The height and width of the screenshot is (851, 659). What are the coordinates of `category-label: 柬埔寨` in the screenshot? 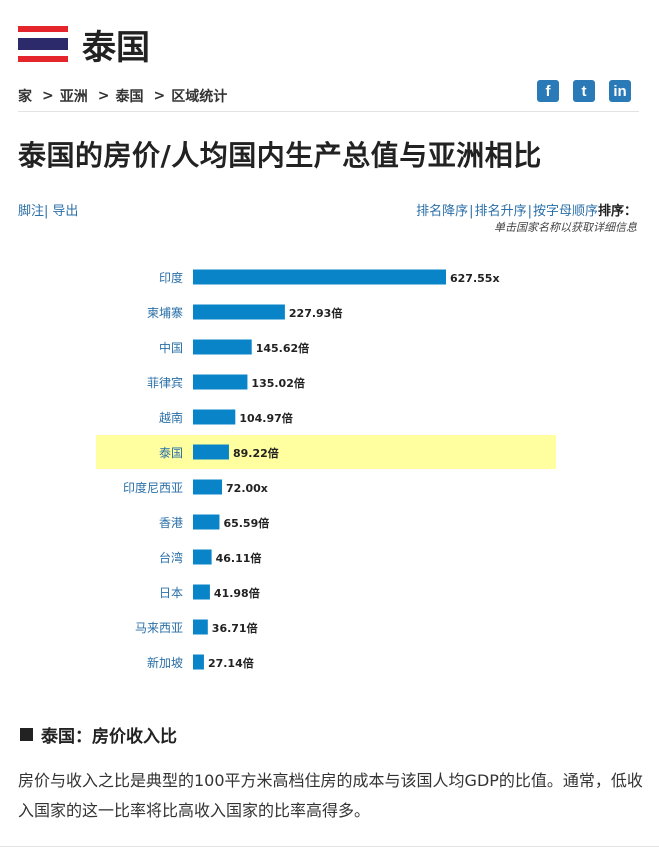 It's located at (165, 312).